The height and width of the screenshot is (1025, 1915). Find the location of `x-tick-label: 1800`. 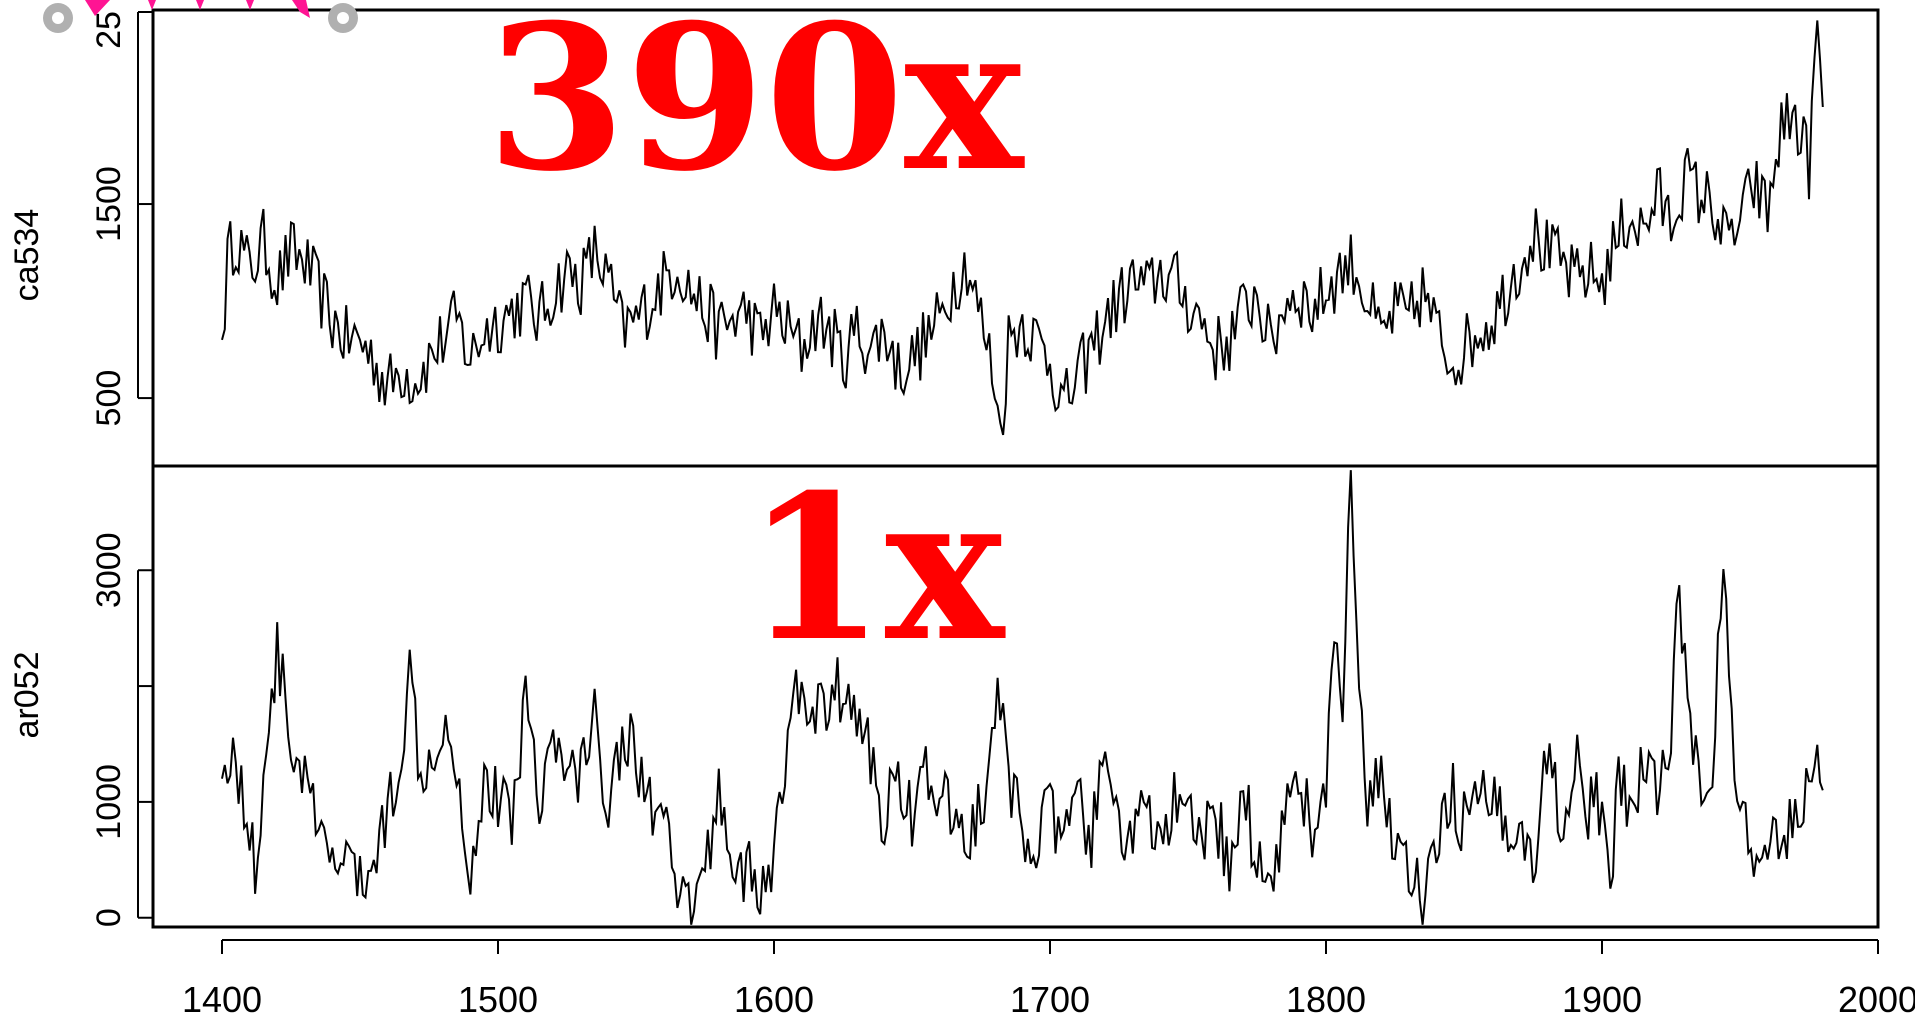

x-tick-label: 1800 is located at coordinates (1326, 999).